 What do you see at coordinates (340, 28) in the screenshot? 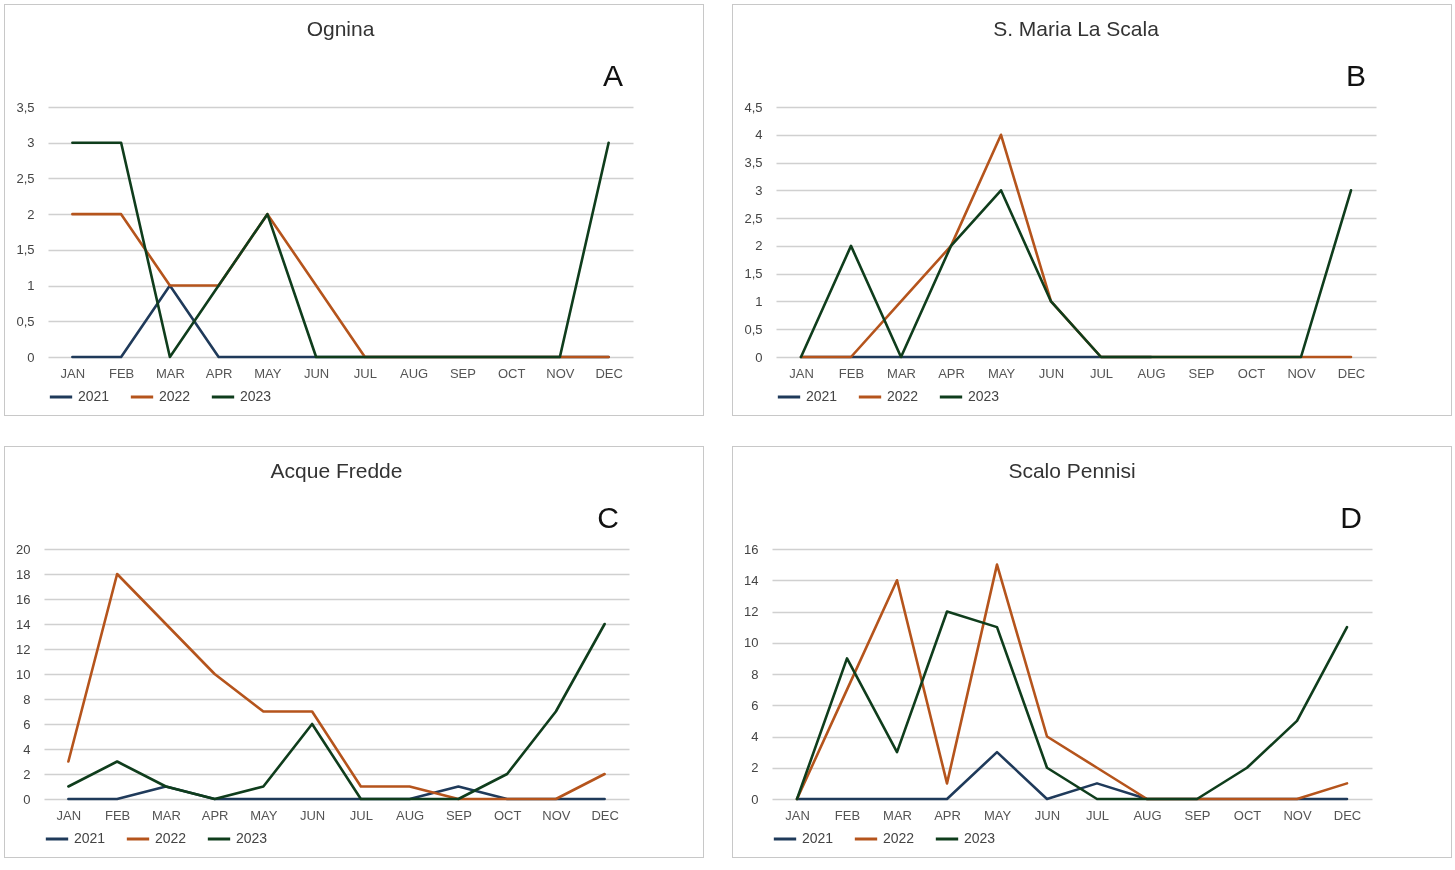
I see `chart-title: Ognina` at bounding box center [340, 28].